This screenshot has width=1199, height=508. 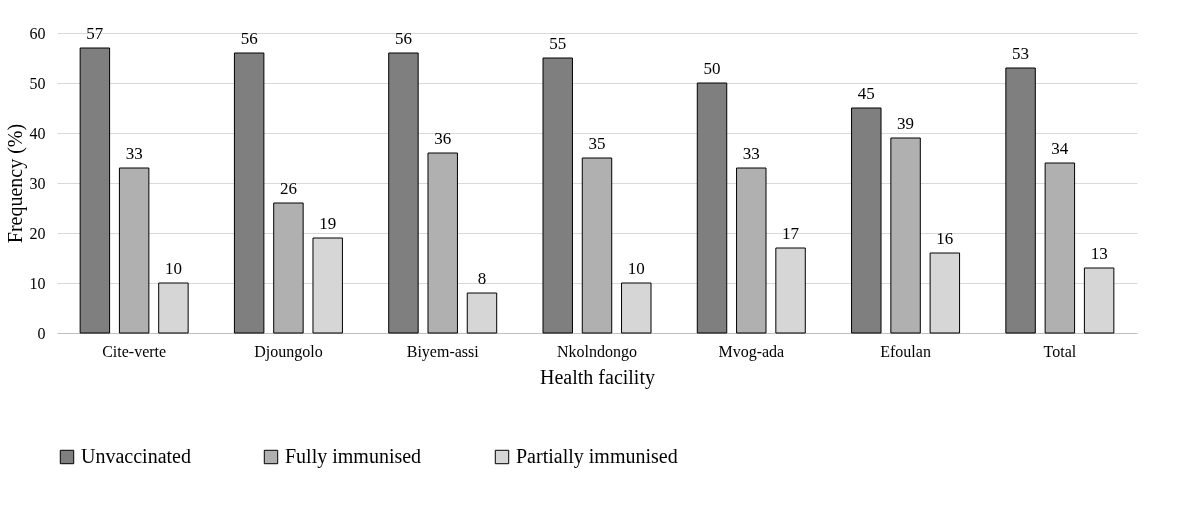 What do you see at coordinates (906, 123) in the screenshot?
I see `data-label: 39` at bounding box center [906, 123].